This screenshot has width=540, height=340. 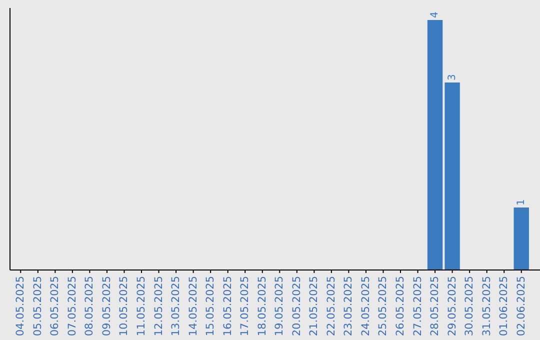 I want to click on x-tick-label: 12.05.2025, so click(x=158, y=306).